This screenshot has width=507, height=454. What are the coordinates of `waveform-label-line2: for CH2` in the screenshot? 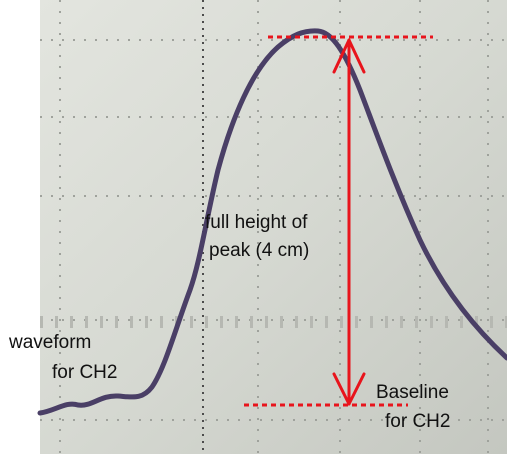 It's located at (84, 372).